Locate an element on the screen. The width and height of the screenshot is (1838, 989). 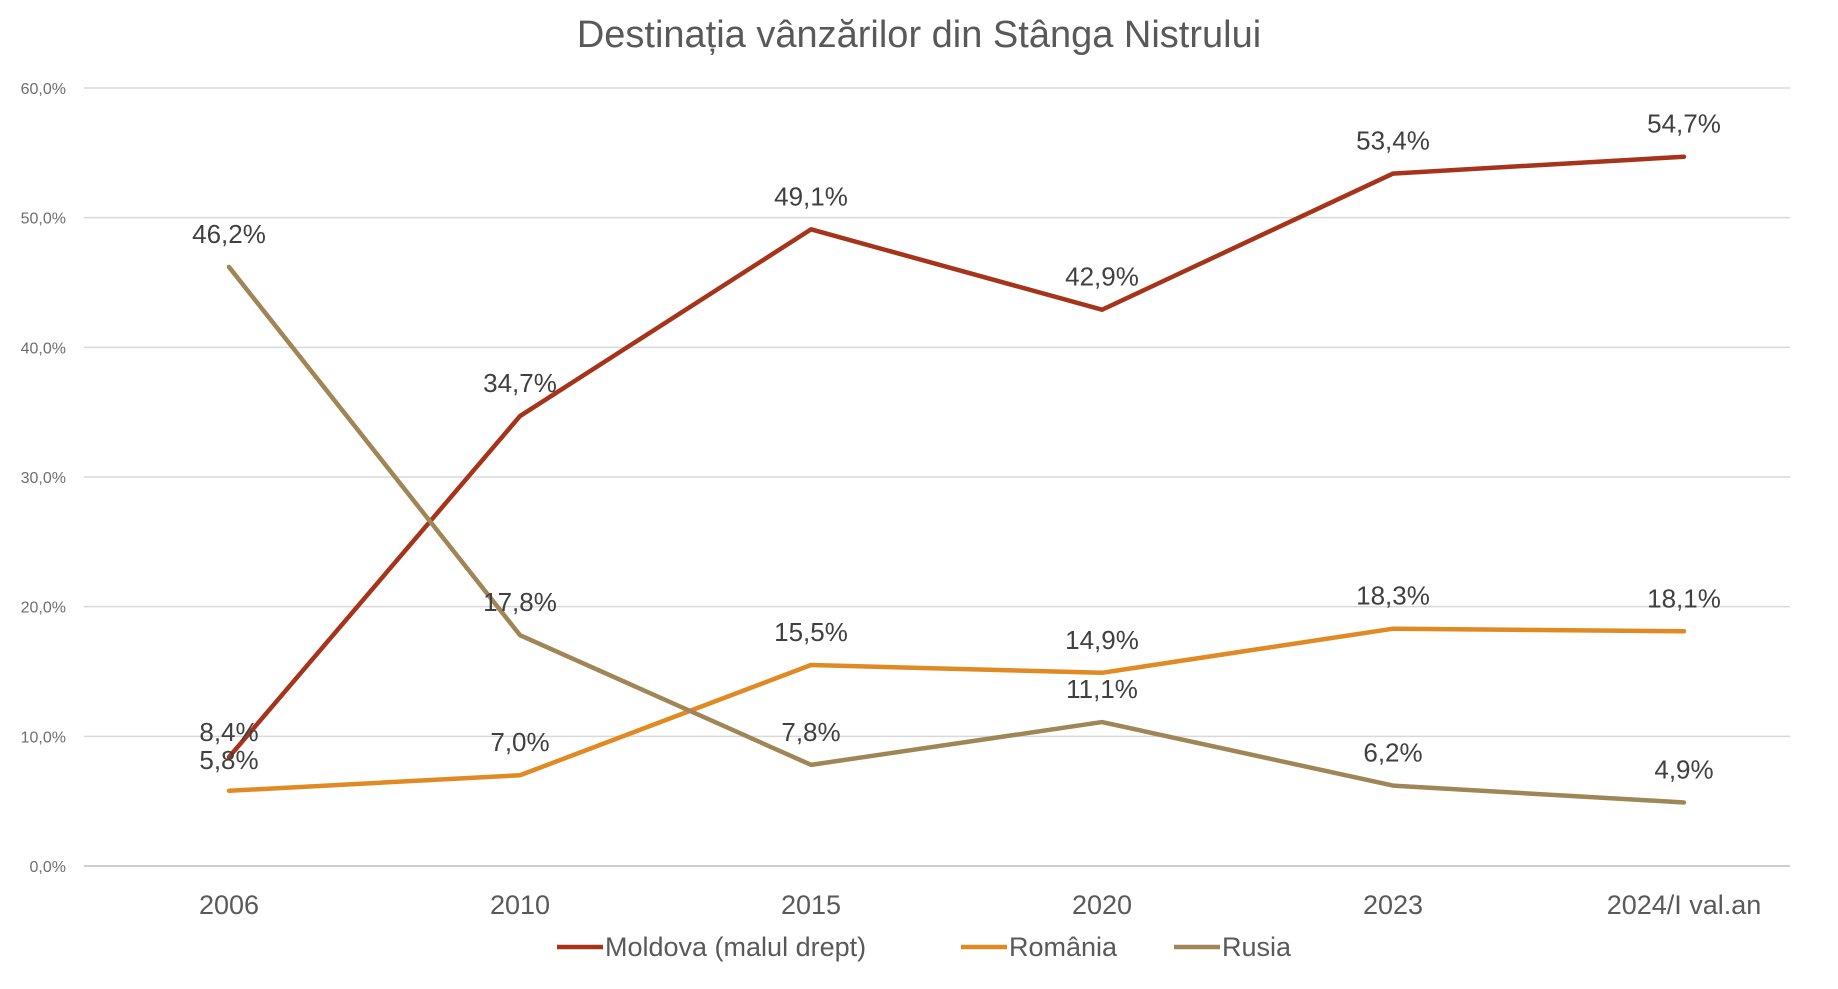
data-label: 49,1% is located at coordinates (811, 196).